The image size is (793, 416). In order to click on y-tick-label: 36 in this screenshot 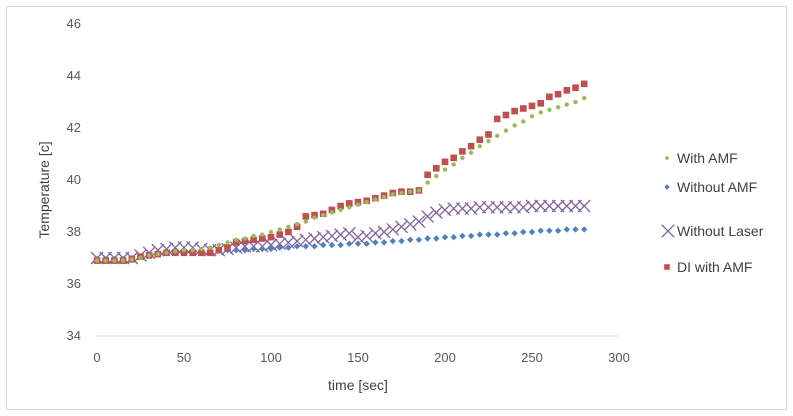, I will do `click(74, 283)`.